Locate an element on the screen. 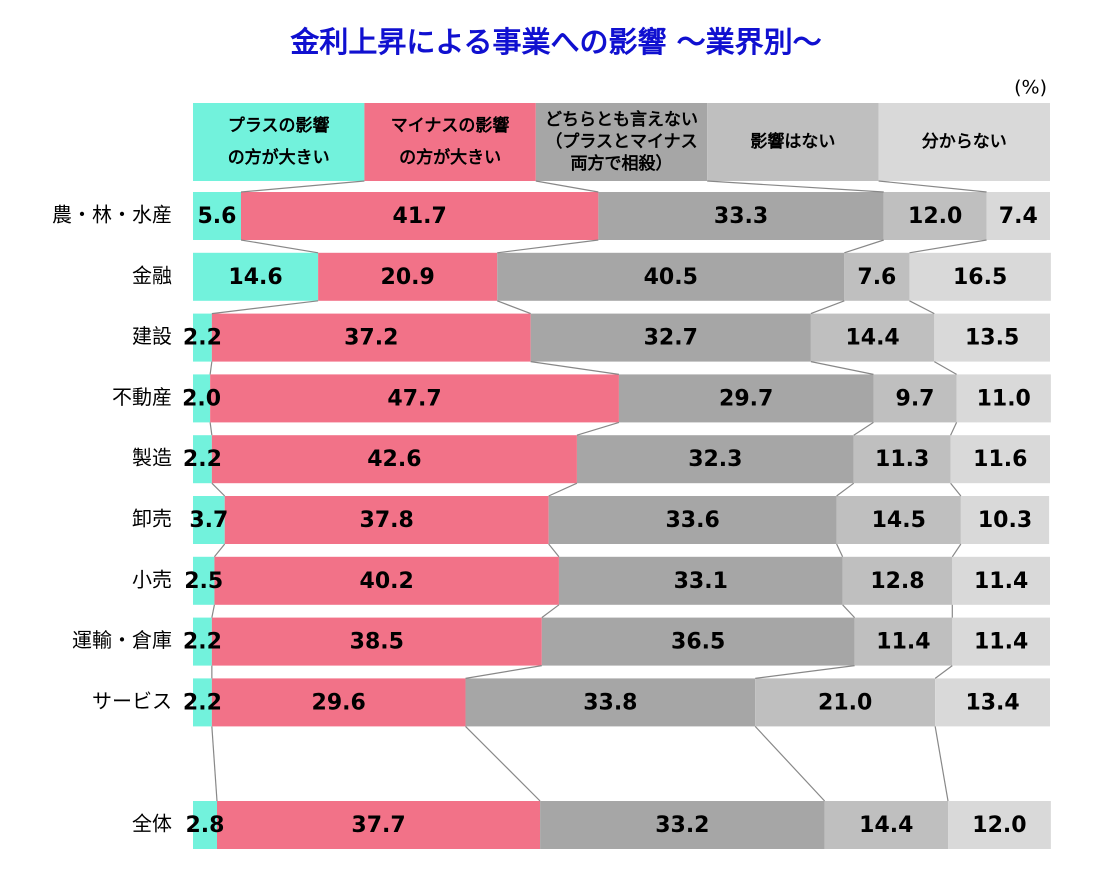  value-label: 7.4 is located at coordinates (1018, 216).